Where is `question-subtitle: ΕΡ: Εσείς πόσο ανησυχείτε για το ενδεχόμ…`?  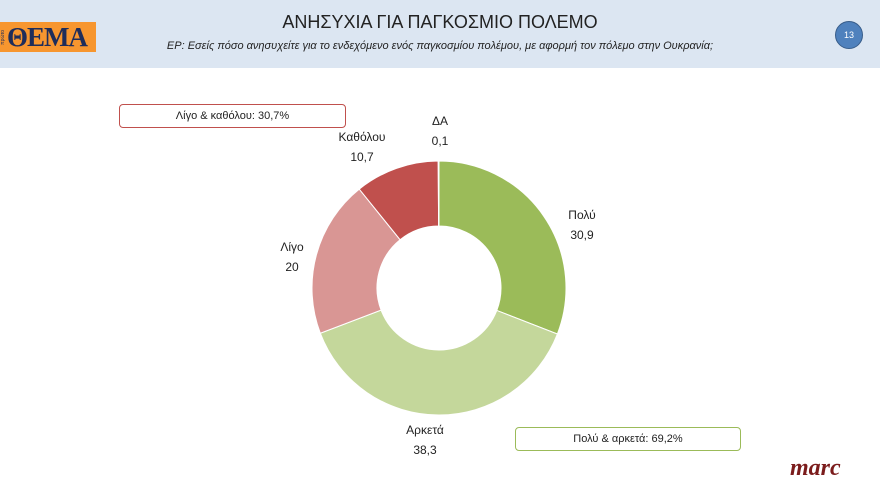
question-subtitle: ΕΡ: Εσείς πόσο ανησυχείτε για το ενδεχόμ… is located at coordinates (440, 46).